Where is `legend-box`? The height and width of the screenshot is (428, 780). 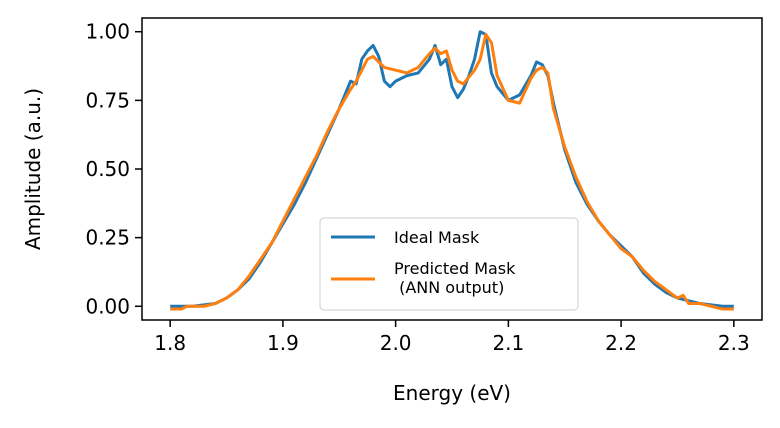 legend-box is located at coordinates (449, 264).